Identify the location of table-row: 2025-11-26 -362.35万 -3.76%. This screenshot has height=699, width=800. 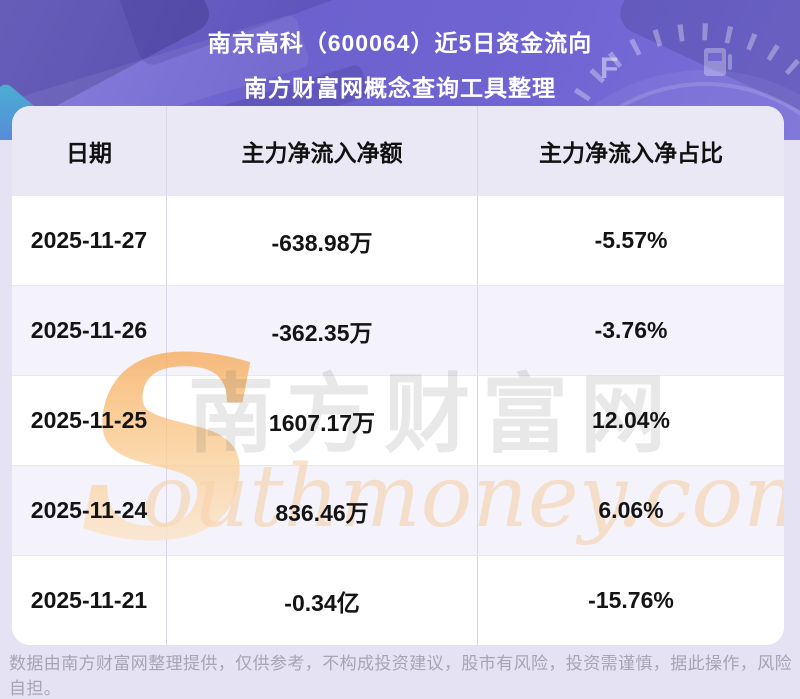
(398, 330).